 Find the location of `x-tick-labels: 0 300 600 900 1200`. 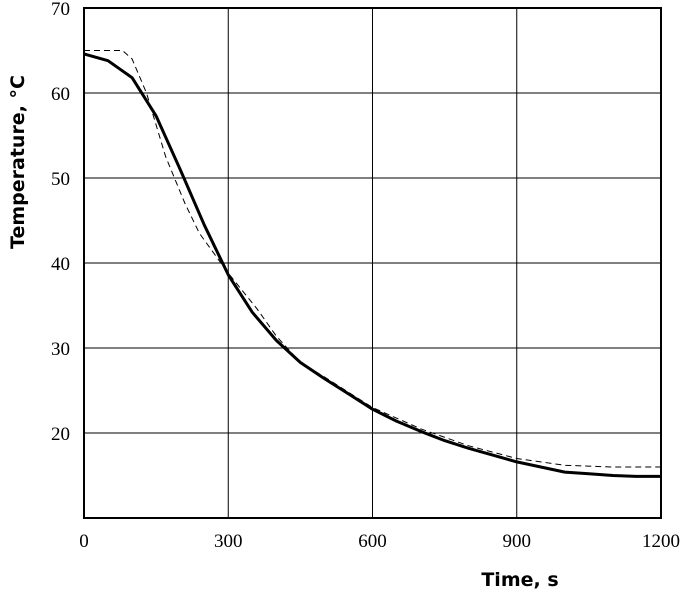

x-tick-labels: 0 300 600 900 1200 is located at coordinates (379, 541).